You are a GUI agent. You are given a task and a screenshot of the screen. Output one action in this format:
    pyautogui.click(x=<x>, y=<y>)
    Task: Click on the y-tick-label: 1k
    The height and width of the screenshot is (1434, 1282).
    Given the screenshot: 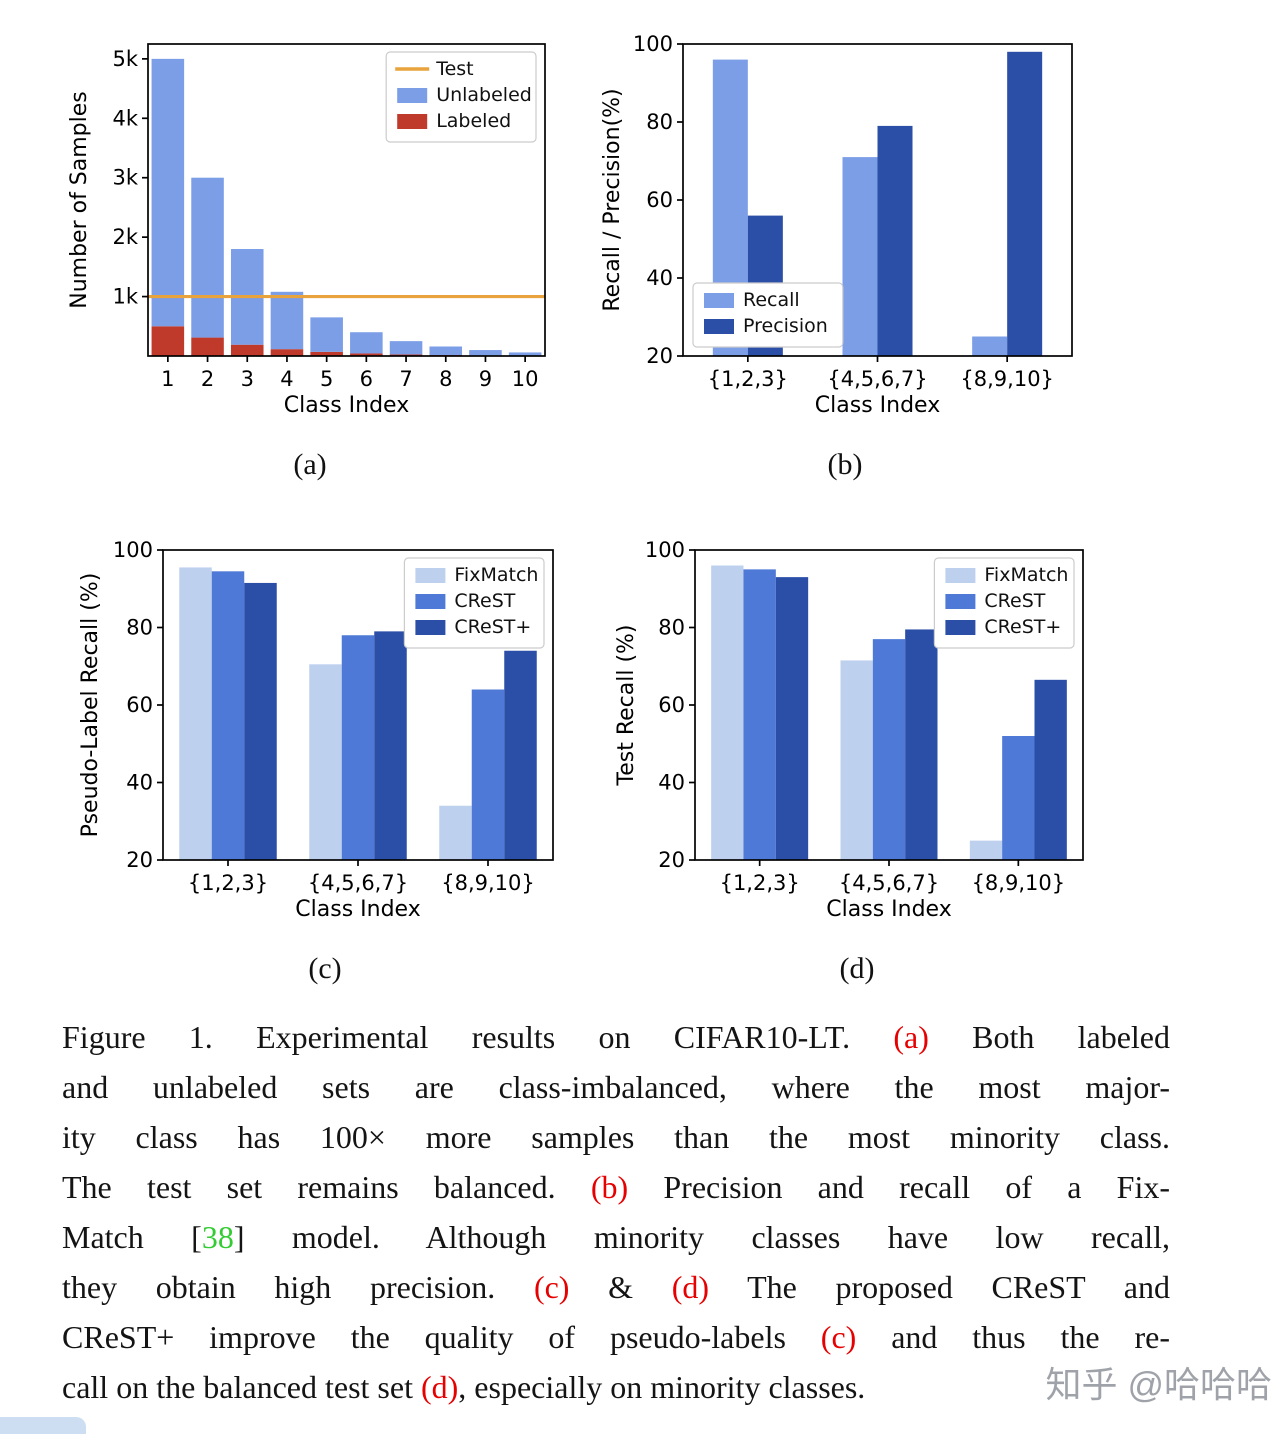 What is the action you would take?
    pyautogui.click(x=125, y=297)
    